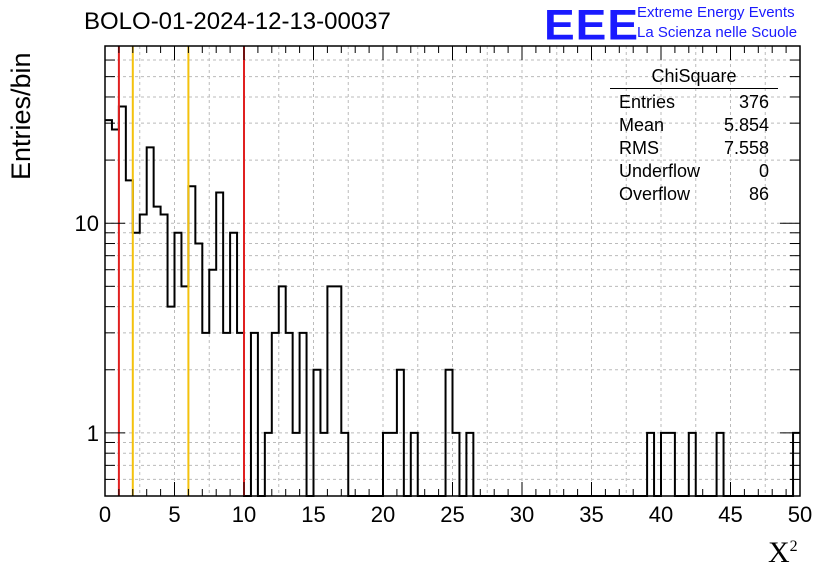 The width and height of the screenshot is (836, 572). What do you see at coordinates (716, 12) in the screenshot?
I see `logo-line-1: Extreme Energy Events` at bounding box center [716, 12].